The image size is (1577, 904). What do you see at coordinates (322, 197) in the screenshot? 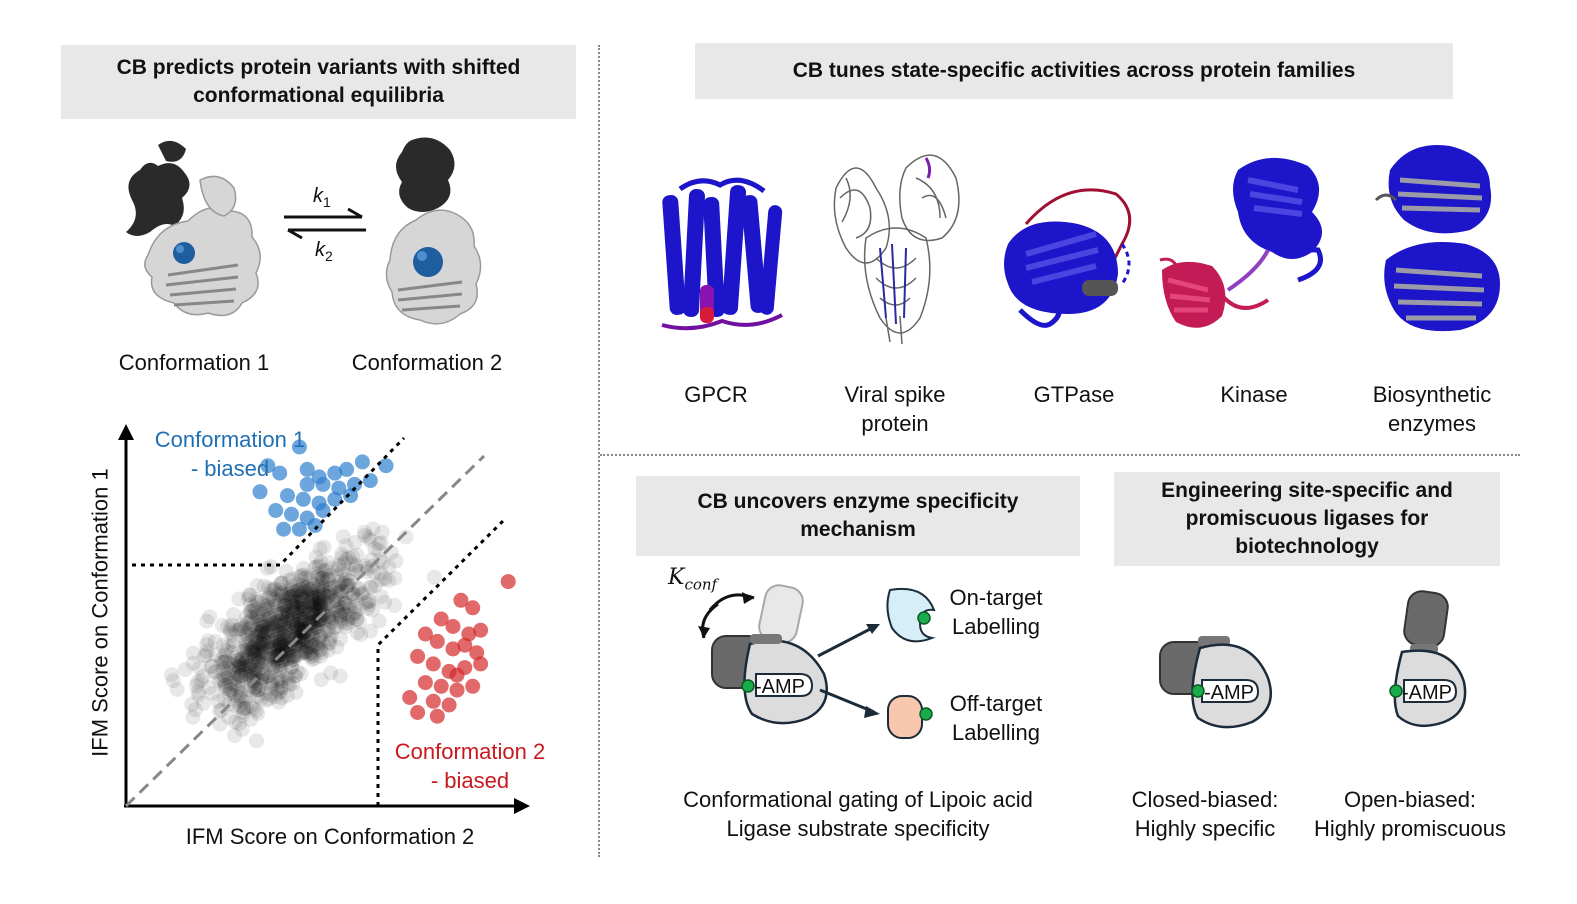
I see `rate-k1: k1` at bounding box center [322, 197].